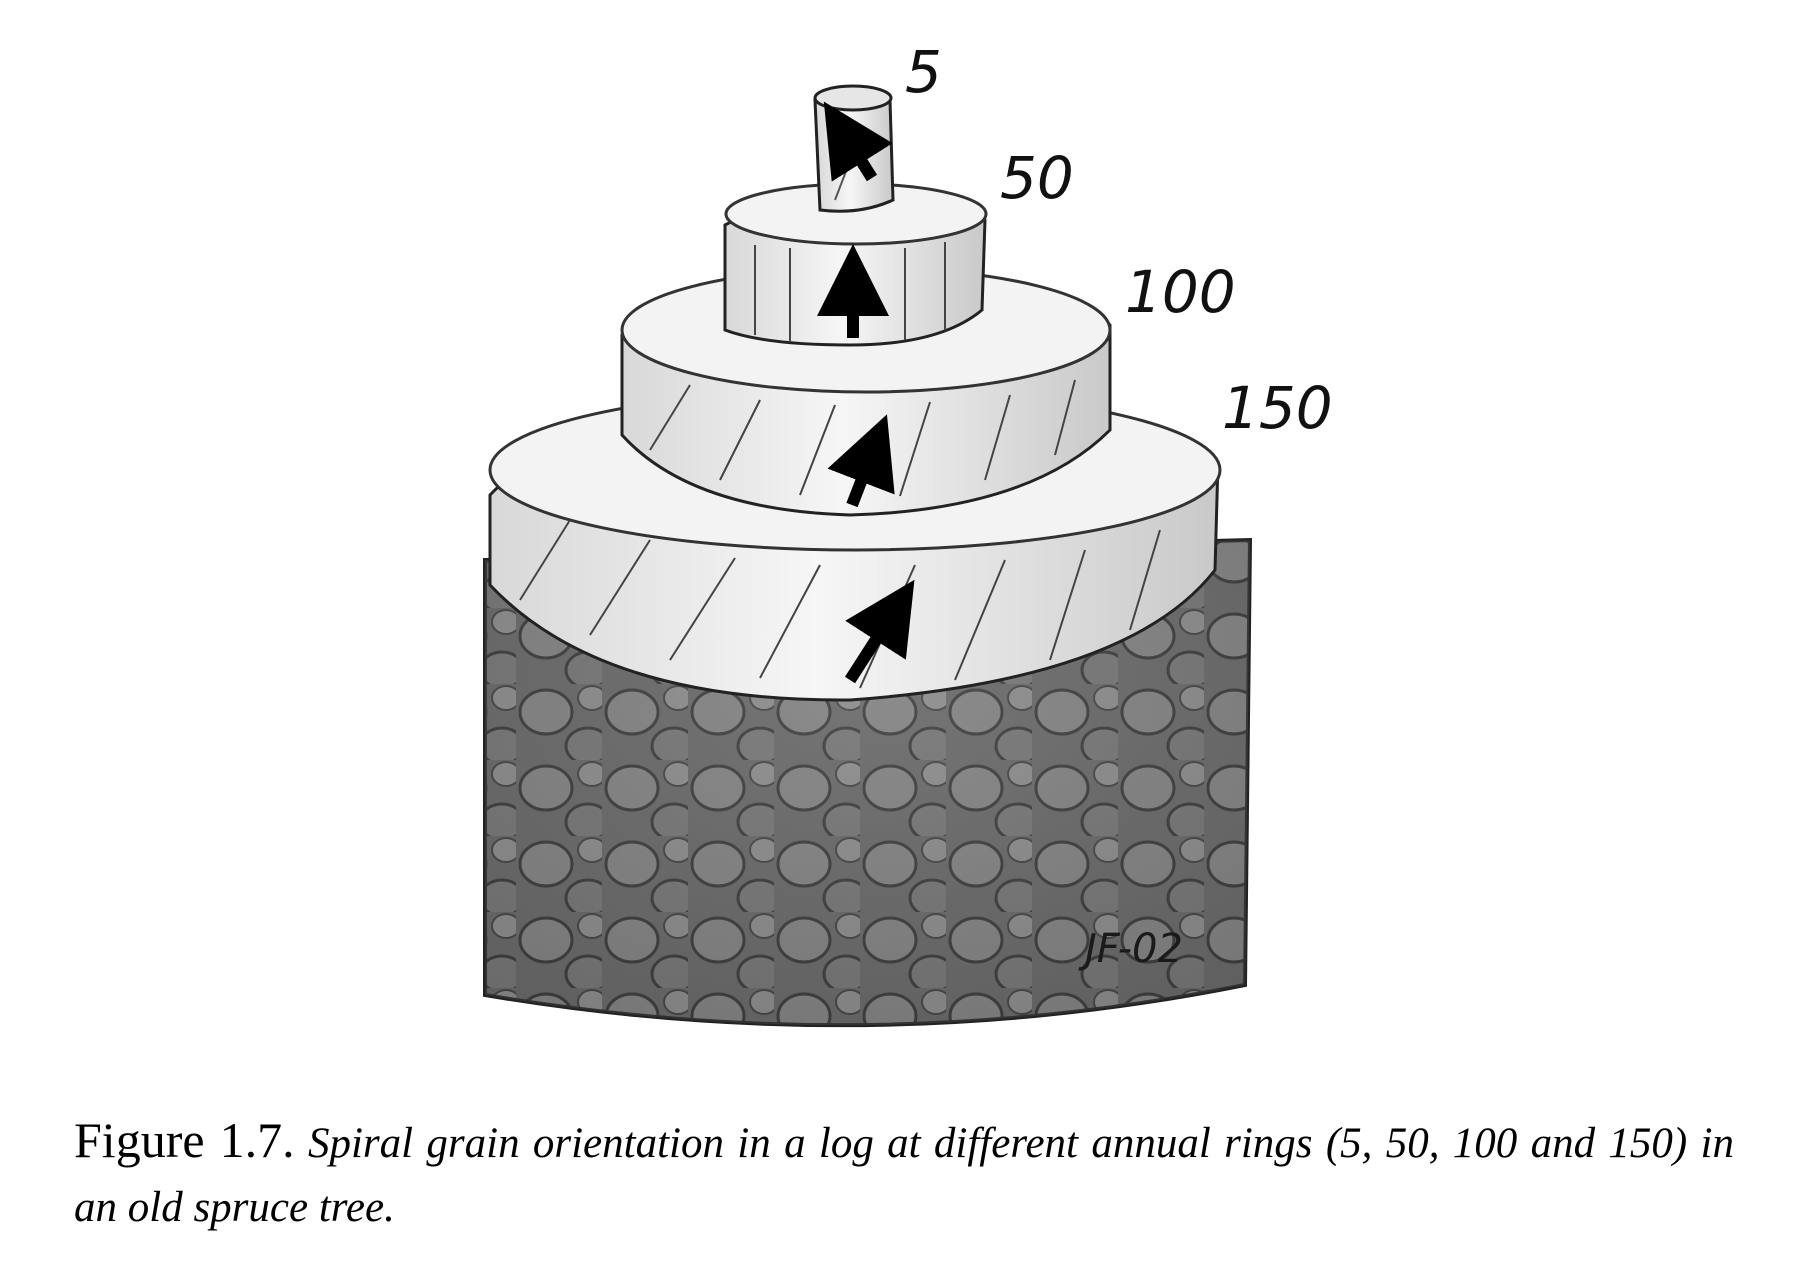 This screenshot has height=1274, width=1796. I want to click on ring-label-5: 5, so click(923, 72).